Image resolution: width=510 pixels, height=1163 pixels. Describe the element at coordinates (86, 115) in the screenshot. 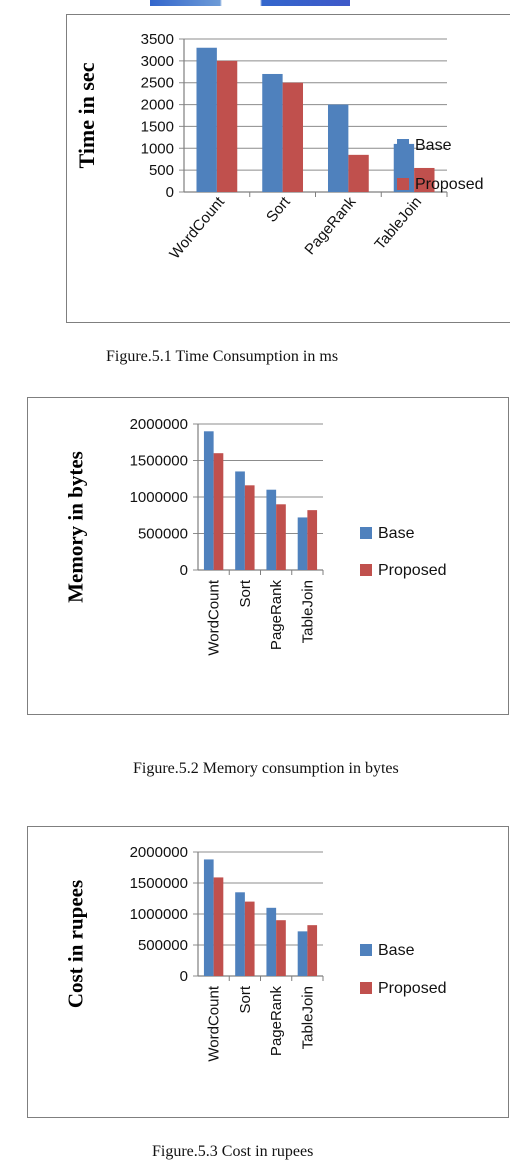

I see `y-axis-label: Time in sec` at that location.